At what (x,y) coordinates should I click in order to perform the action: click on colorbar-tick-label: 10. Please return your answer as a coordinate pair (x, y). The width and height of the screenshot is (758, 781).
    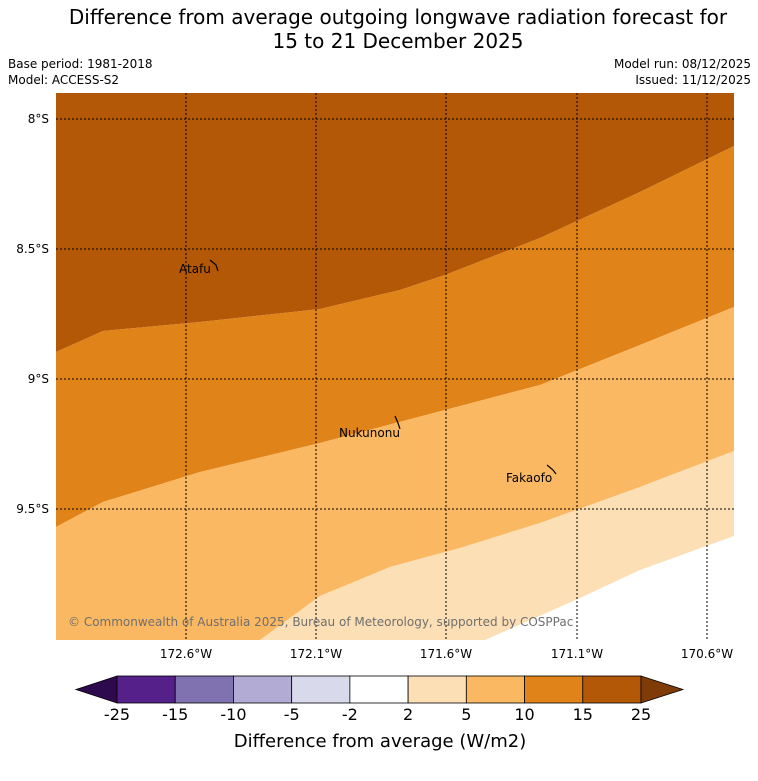
    Looking at the image, I should click on (524, 714).